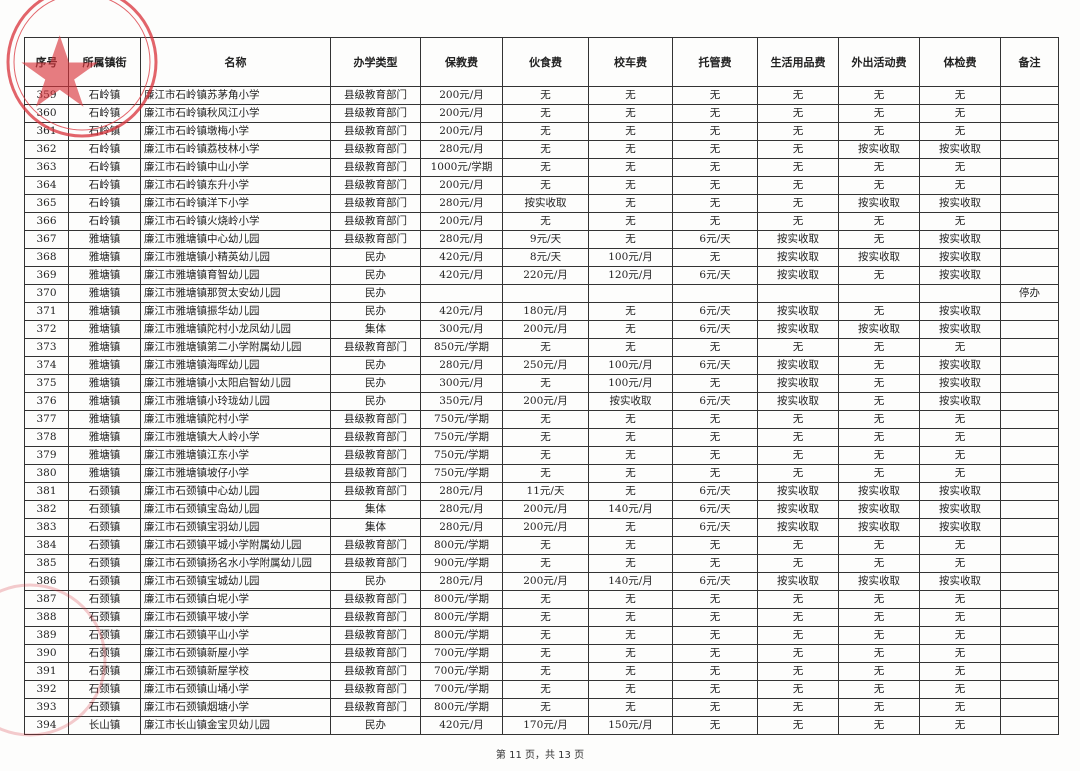 This screenshot has width=1080, height=771. Describe the element at coordinates (545, 401) in the screenshot. I see `table-cell: 200元/月` at that location.